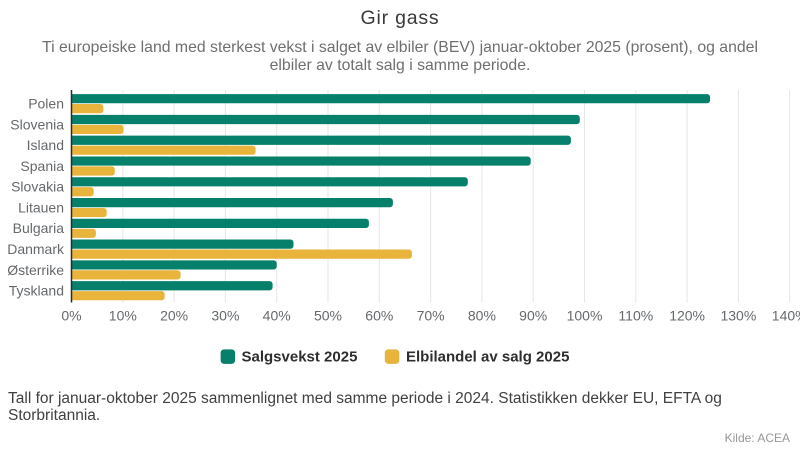 This screenshot has width=800, height=450. I want to click on svg-text: 0%, so click(71, 316).